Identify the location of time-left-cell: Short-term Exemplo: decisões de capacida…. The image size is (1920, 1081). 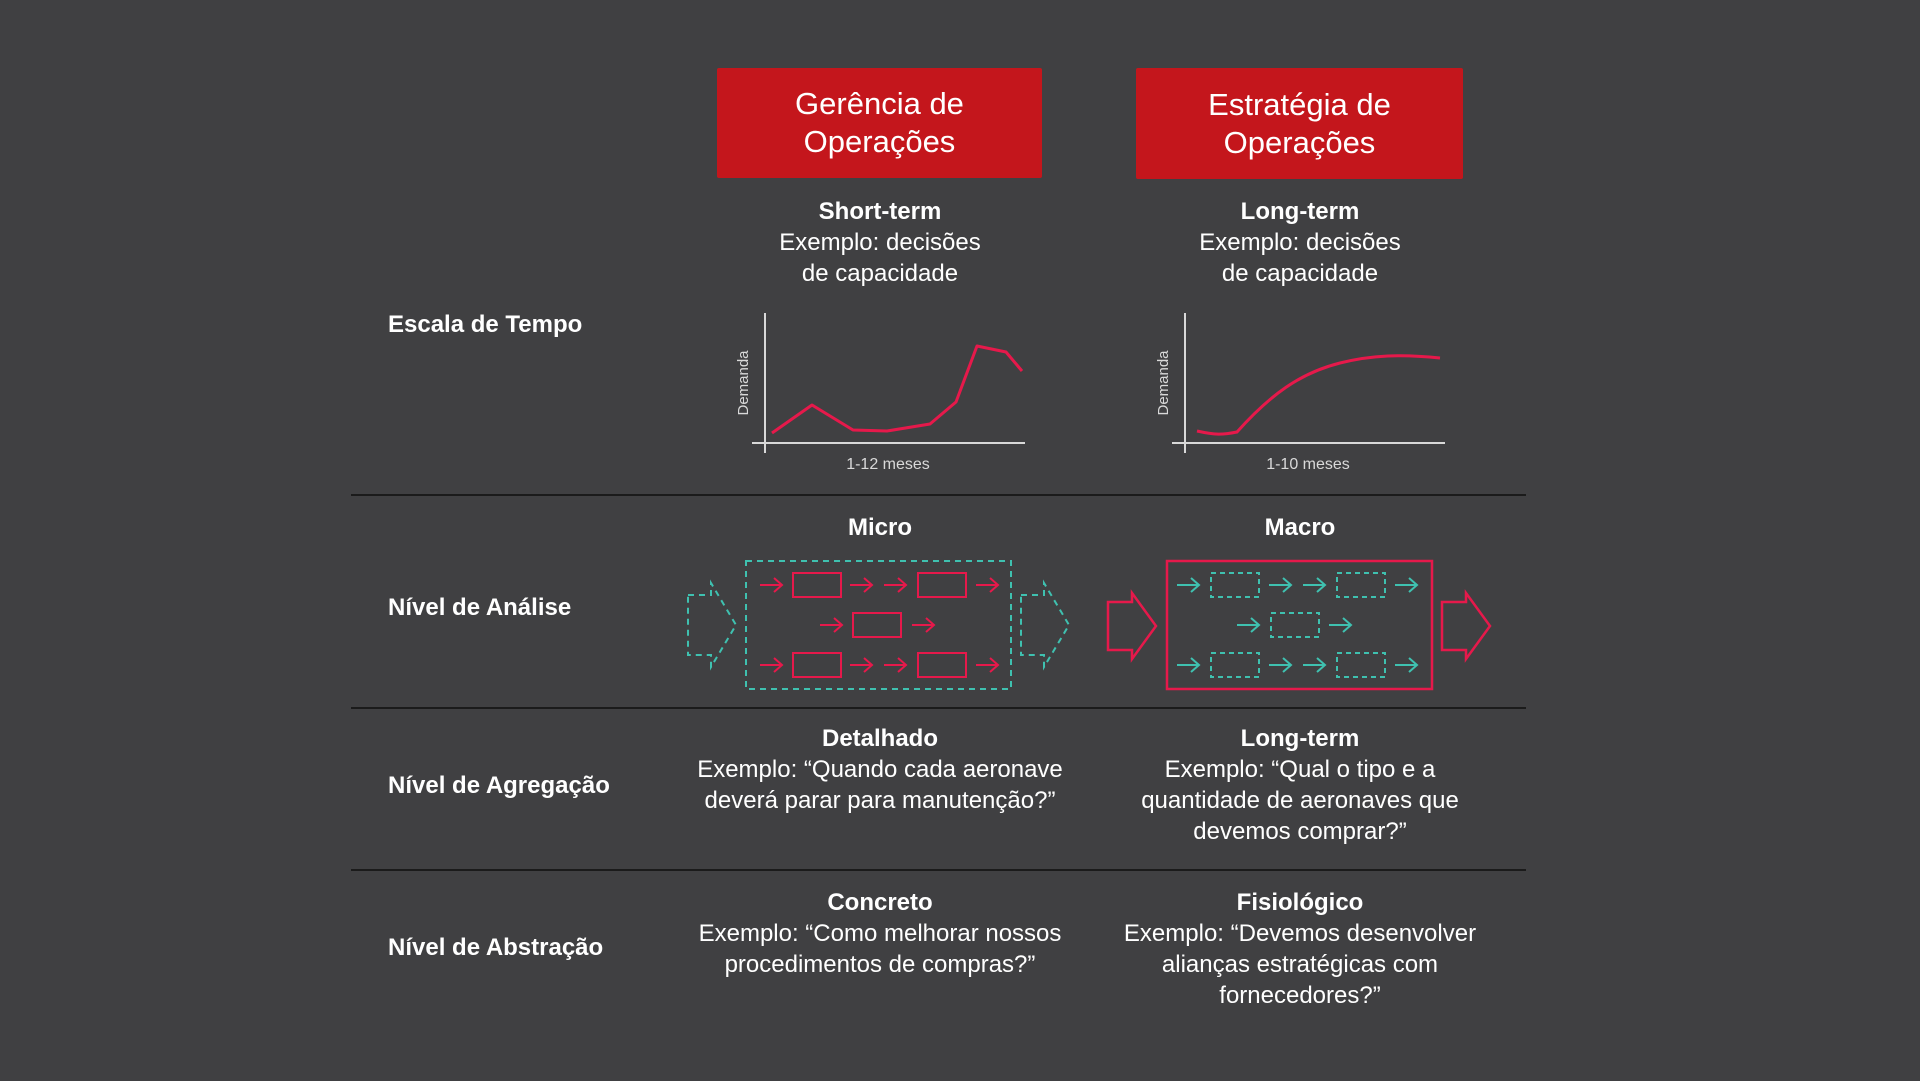
(880, 243).